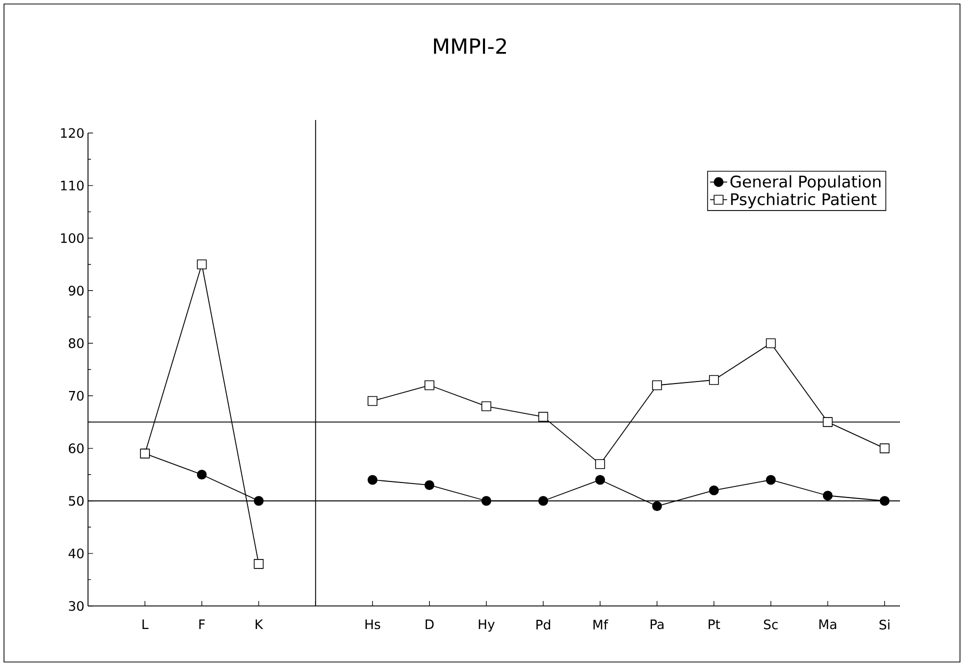 The height and width of the screenshot is (666, 964). What do you see at coordinates (76, 501) in the screenshot?
I see `y-tick-label: 50` at bounding box center [76, 501].